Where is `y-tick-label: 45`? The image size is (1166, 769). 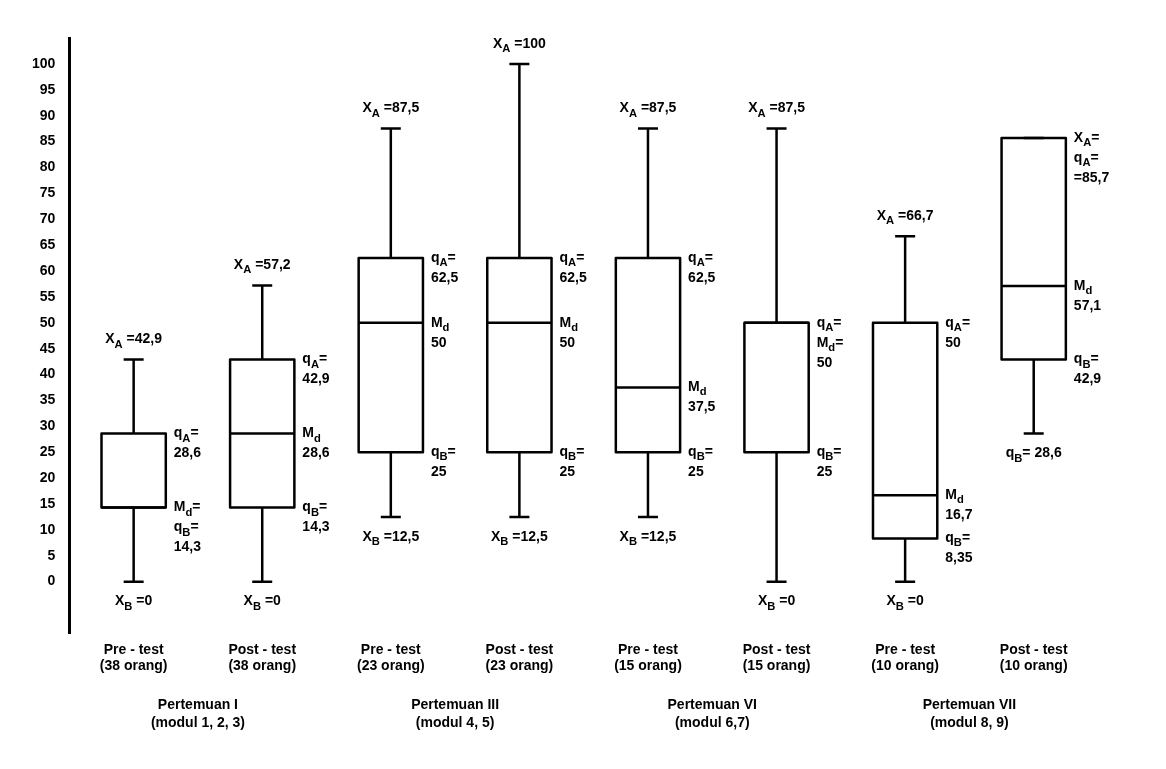 y-tick-label: 45 is located at coordinates (47, 347).